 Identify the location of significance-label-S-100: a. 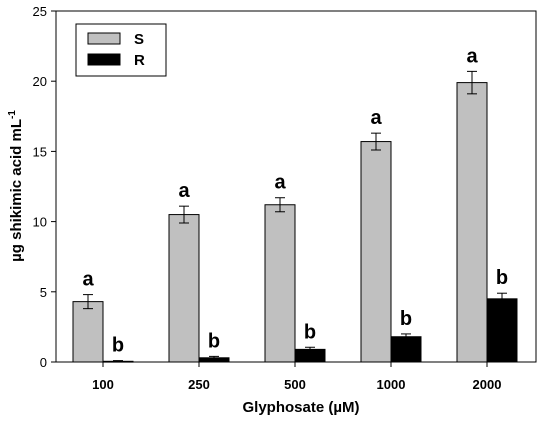
(88, 280).